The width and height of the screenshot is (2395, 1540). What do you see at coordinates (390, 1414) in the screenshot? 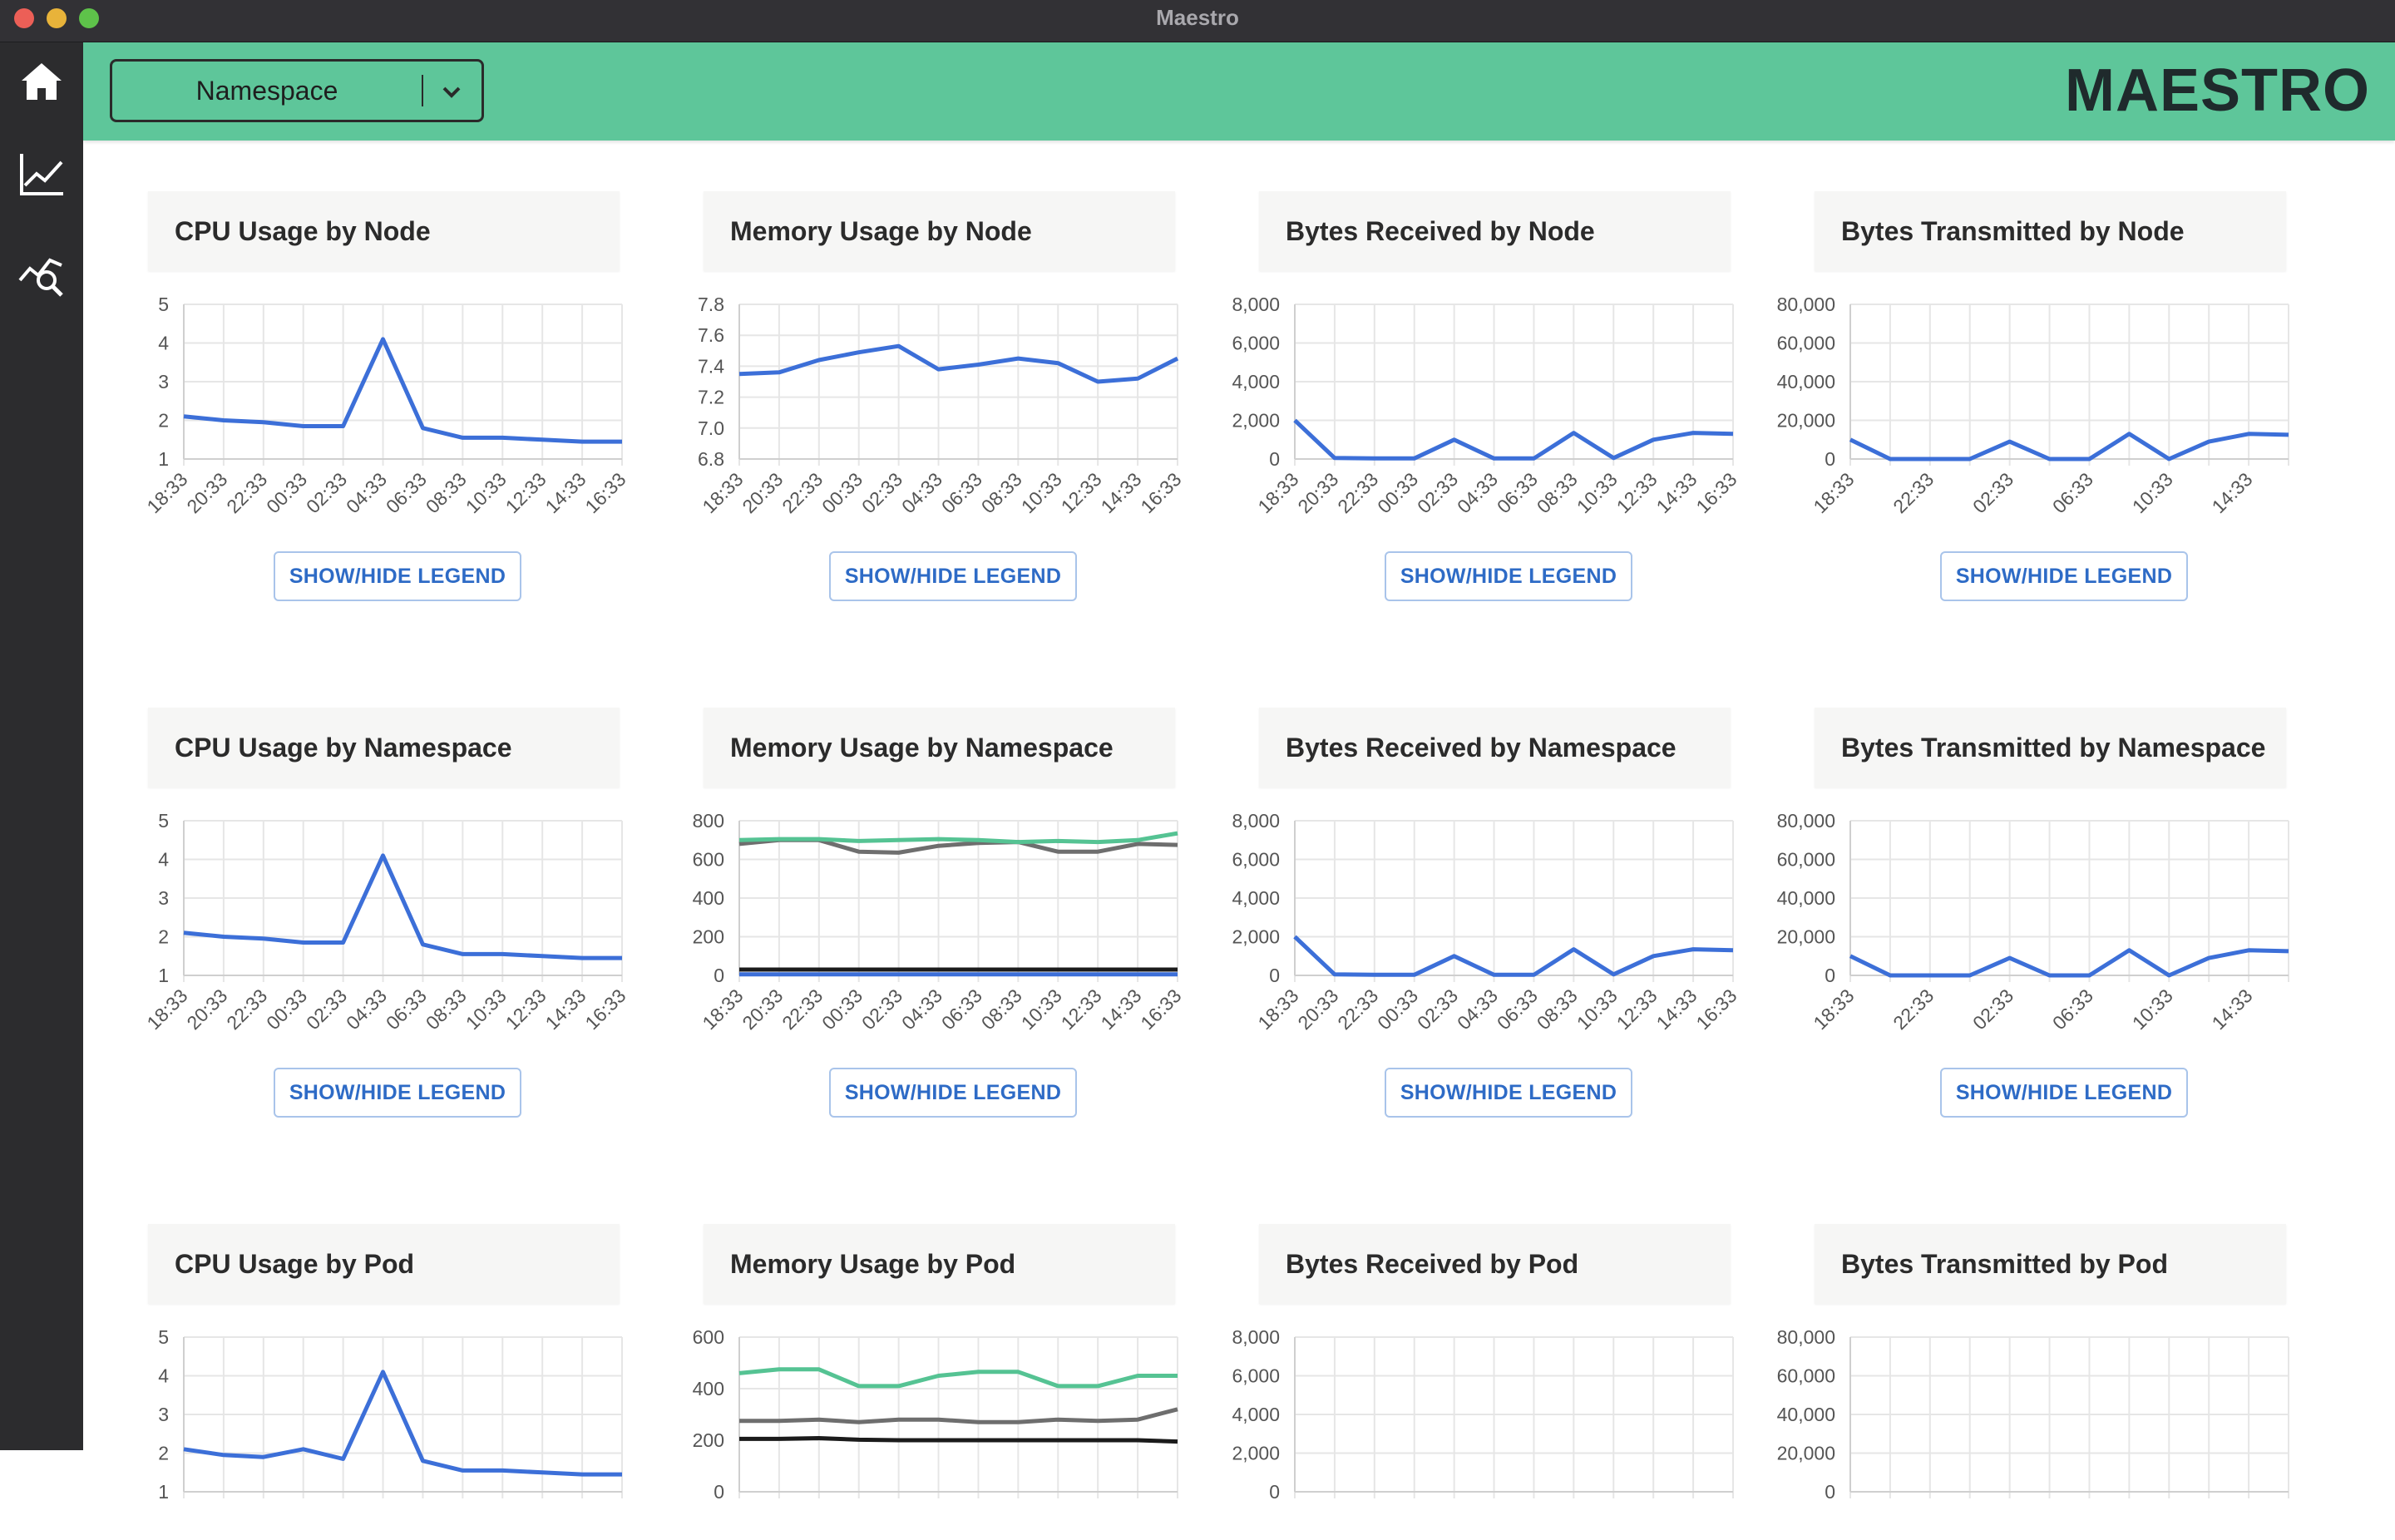
I see `cpu-usage-by-pod-chart: 1 2 3 4 5` at bounding box center [390, 1414].